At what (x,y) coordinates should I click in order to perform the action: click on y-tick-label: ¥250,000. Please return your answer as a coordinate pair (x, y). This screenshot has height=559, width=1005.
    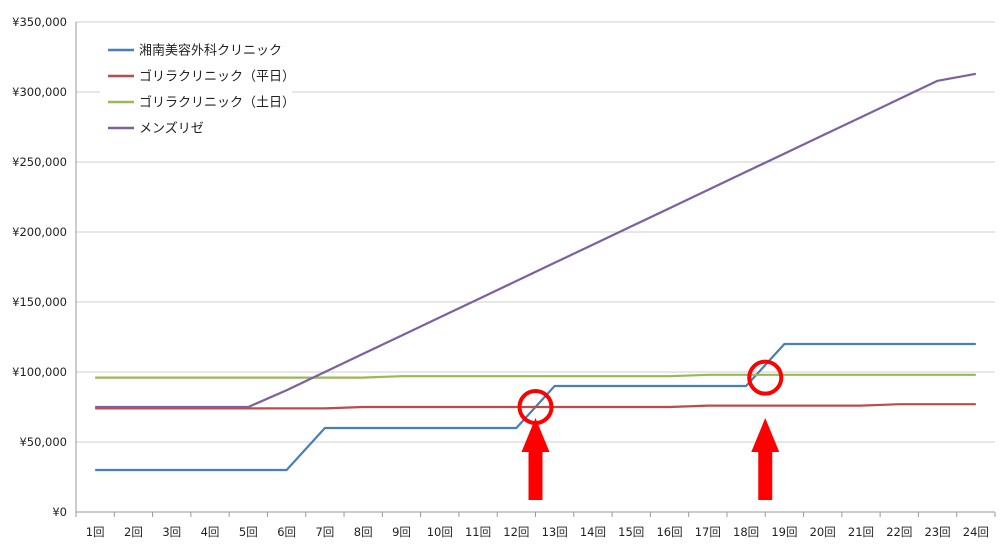
    Looking at the image, I should click on (39, 162).